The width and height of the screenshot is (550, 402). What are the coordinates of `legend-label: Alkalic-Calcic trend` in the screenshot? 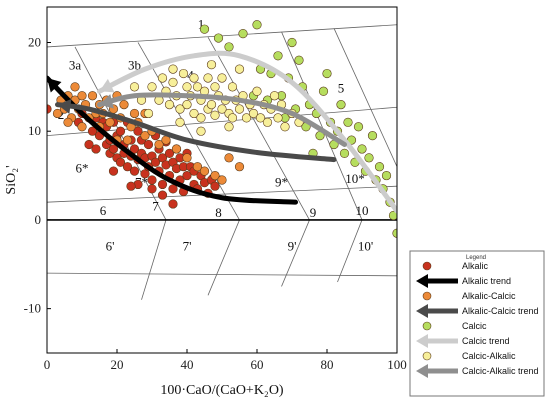 It's located at (500, 311).